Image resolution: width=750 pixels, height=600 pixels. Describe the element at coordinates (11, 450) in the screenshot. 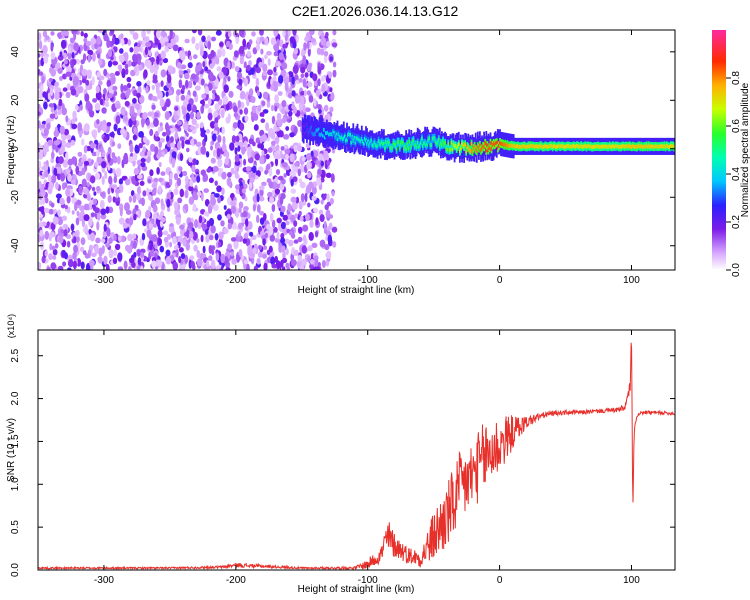

I see `snr-y-axis-label: SNR (10 * v/v)` at that location.